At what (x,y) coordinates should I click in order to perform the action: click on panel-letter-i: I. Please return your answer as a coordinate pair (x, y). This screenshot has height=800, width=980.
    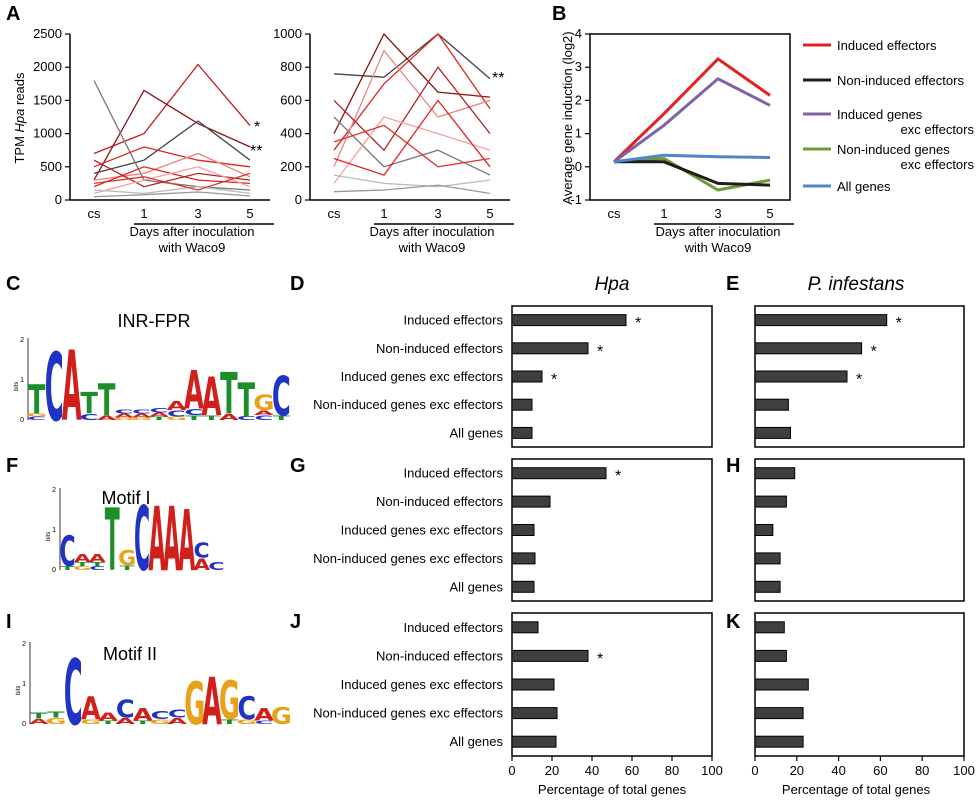
    Looking at the image, I should click on (9, 622).